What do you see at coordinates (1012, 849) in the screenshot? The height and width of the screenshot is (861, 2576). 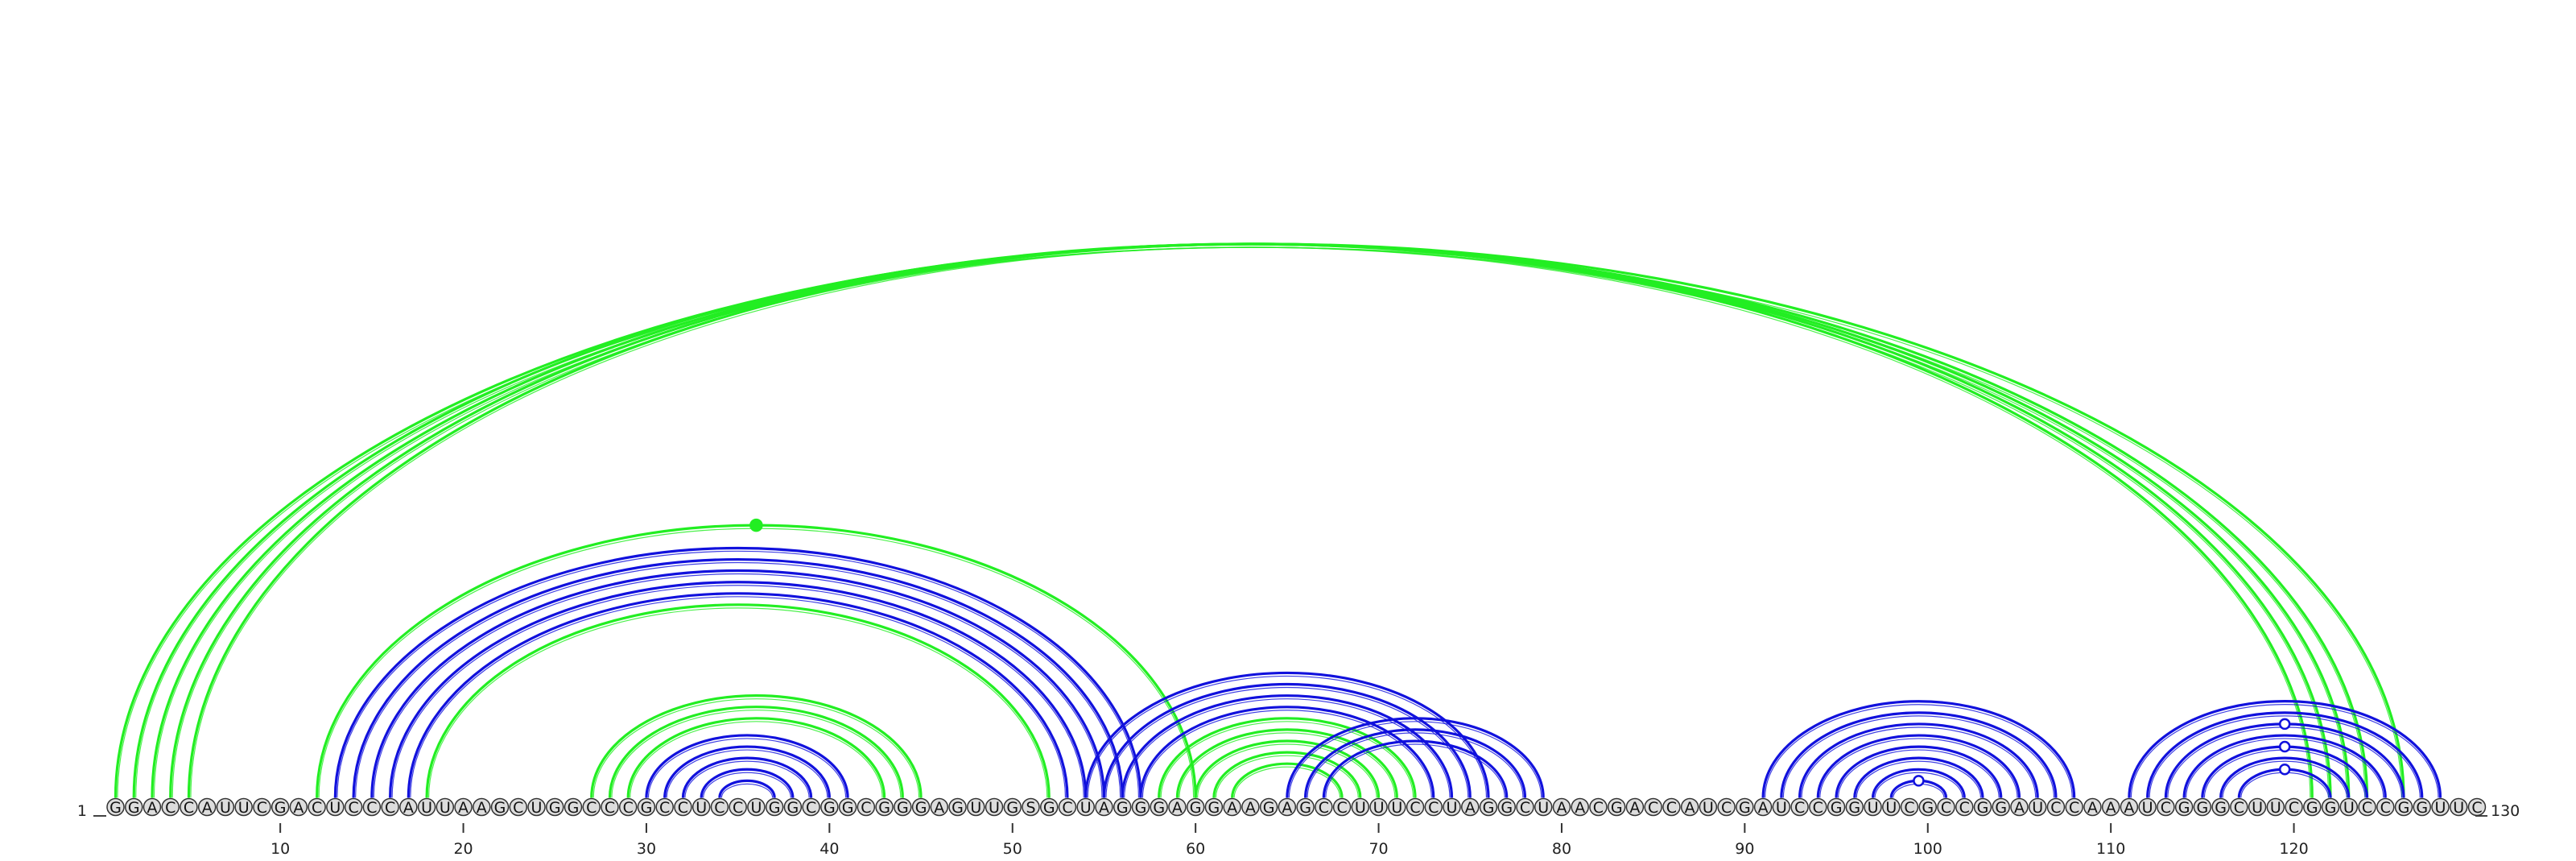 I see `tick-label: 50` at bounding box center [1012, 849].